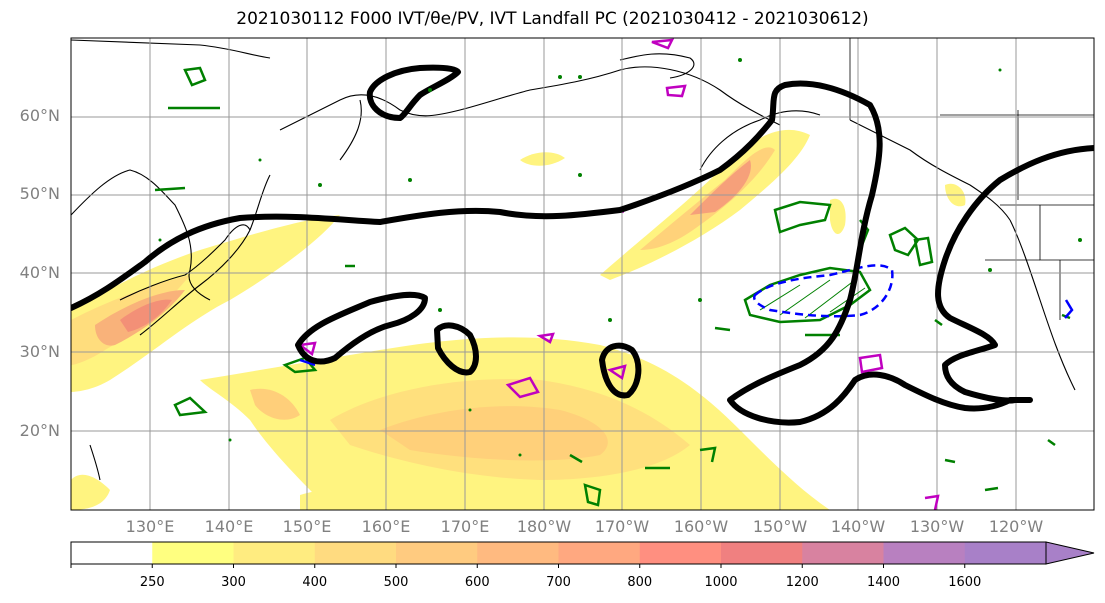 The height and width of the screenshot is (603, 1105). I want to click on colorbar-tick-label: 250, so click(152, 582).